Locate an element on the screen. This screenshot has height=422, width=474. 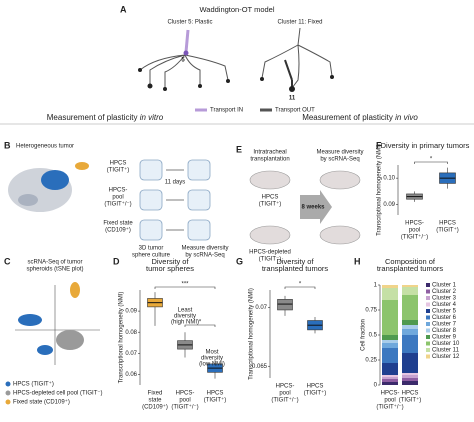
legend-label: Cluster 12 is located at coordinates (446, 357).